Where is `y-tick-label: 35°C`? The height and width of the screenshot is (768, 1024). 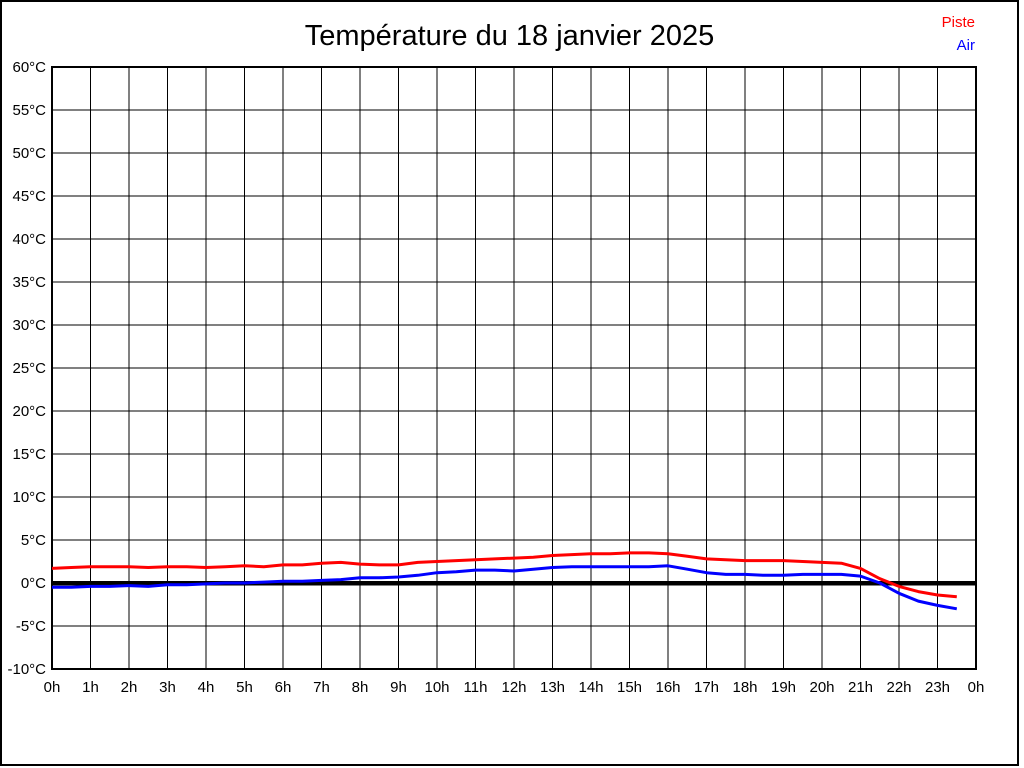
y-tick-label: 35°C is located at coordinates (29, 282).